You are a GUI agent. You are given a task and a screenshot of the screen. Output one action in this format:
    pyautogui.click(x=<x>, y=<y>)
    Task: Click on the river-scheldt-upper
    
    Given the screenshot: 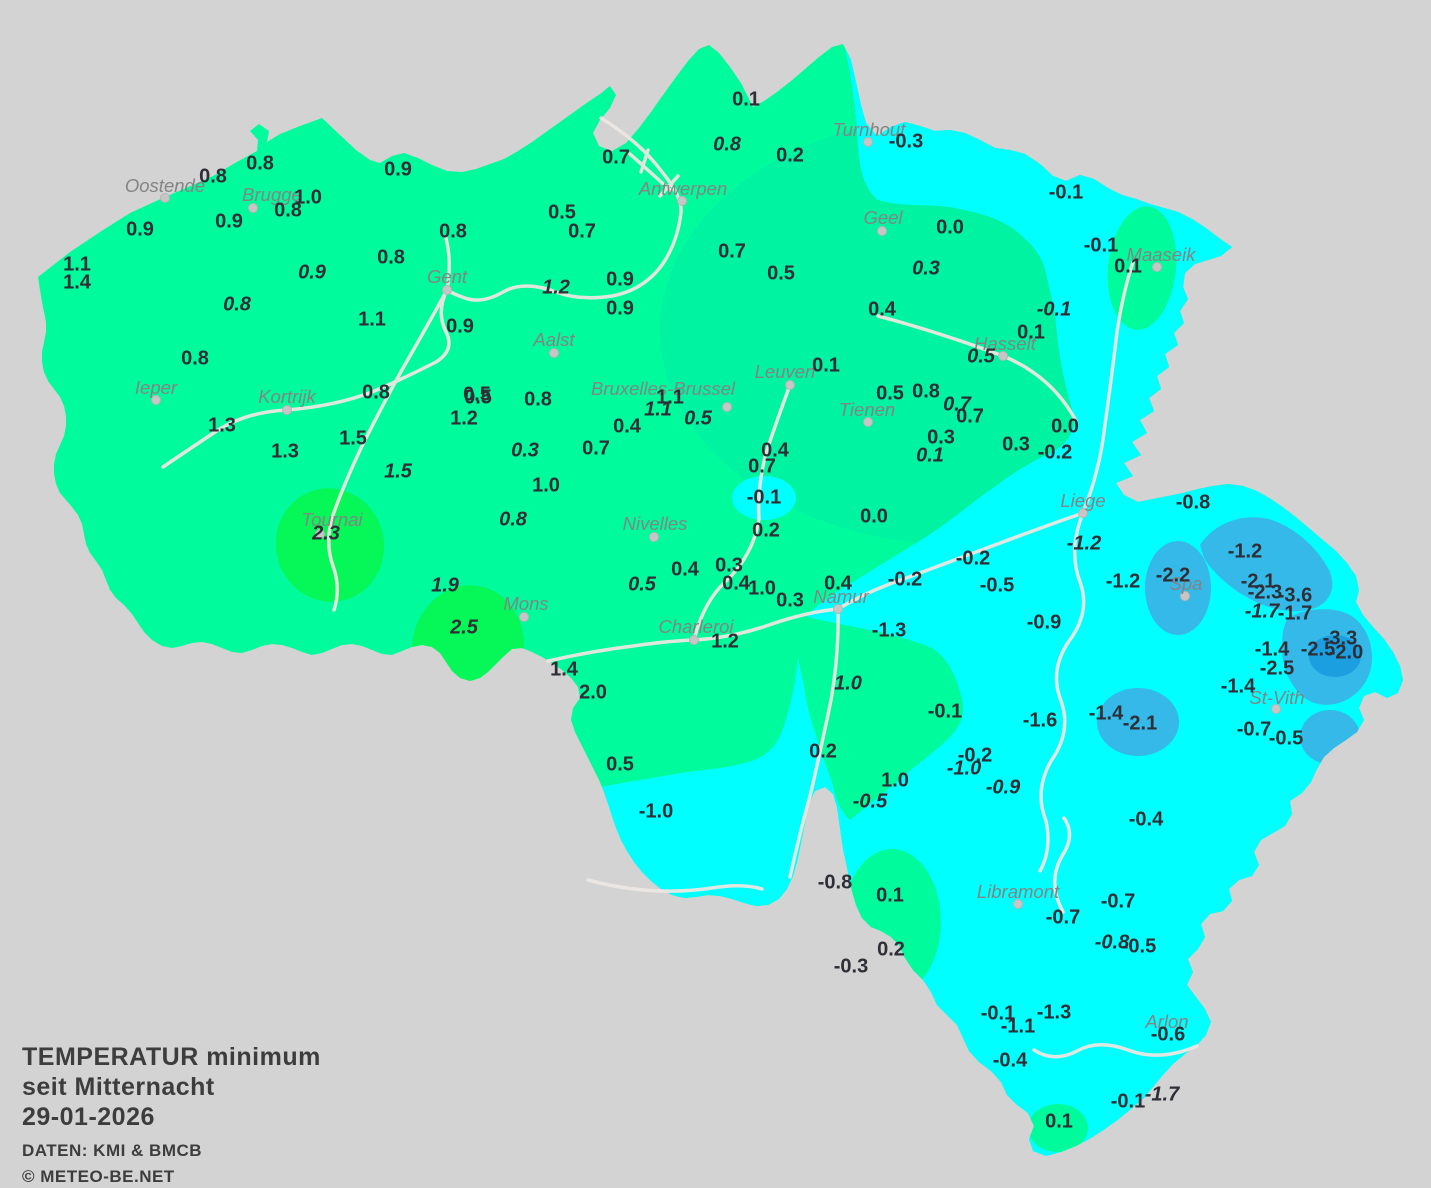 What is the action you would take?
    pyautogui.click(x=388, y=450)
    